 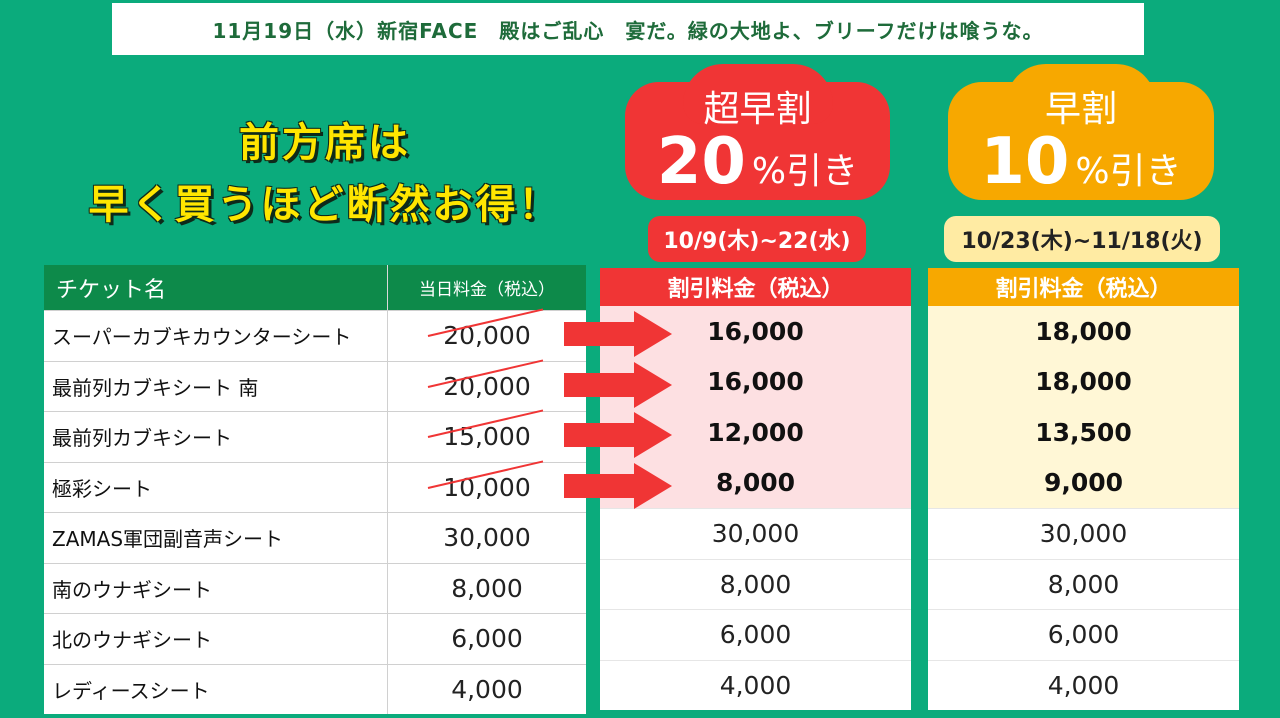 What do you see at coordinates (216, 689) in the screenshot?
I see `ticket-name: レディースシート` at bounding box center [216, 689].